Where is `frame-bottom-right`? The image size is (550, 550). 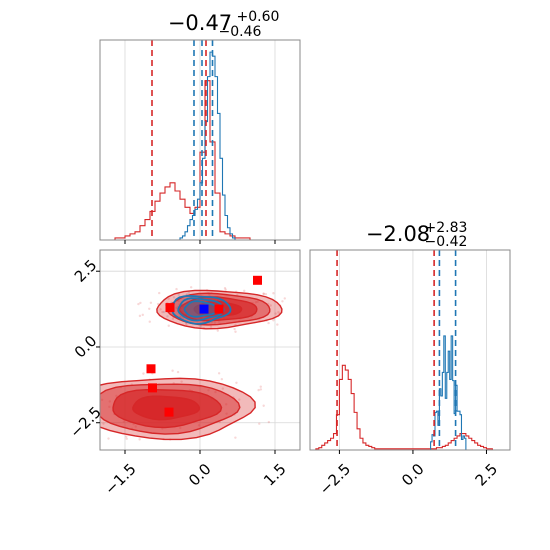 frame-bottom-right is located at coordinates (410, 350).